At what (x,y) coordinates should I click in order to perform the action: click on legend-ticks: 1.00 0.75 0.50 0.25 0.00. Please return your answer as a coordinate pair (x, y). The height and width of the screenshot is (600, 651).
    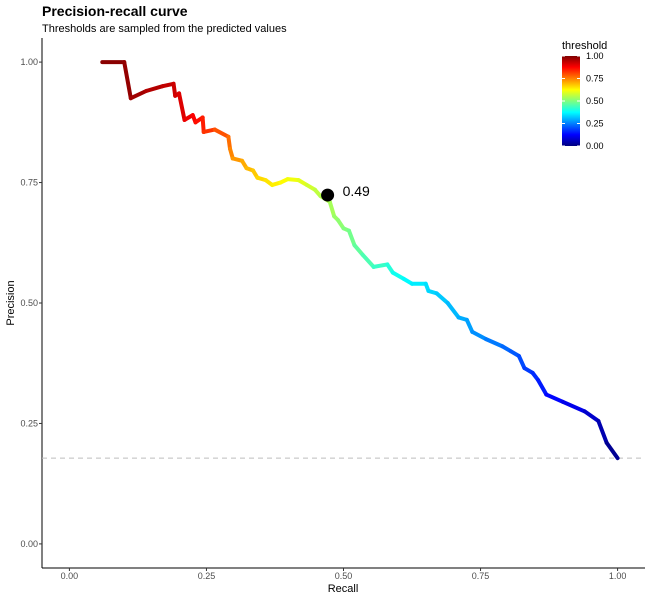
    Looking at the image, I should click on (583, 101).